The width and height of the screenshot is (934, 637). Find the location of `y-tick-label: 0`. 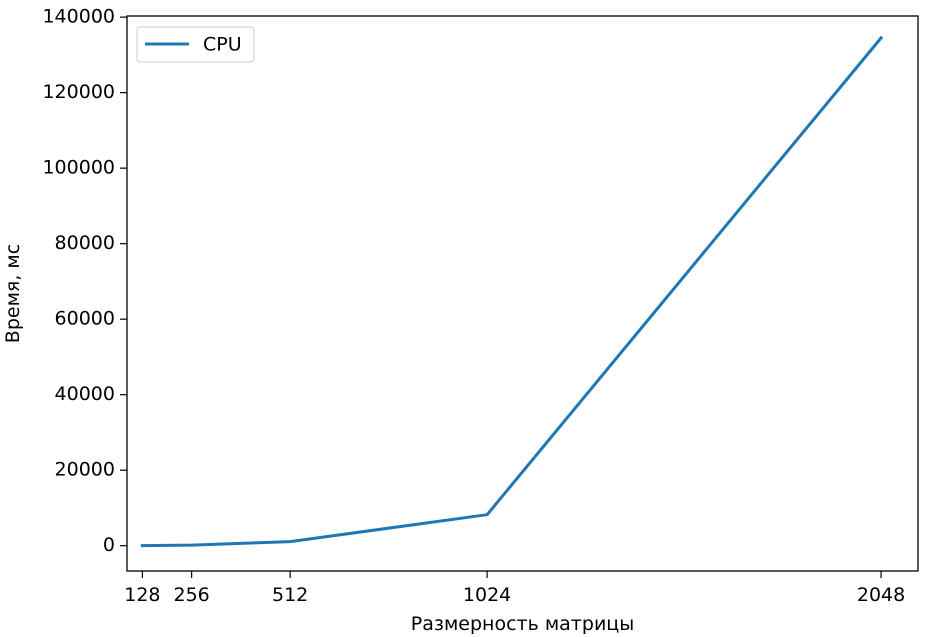

y-tick-label: 0 is located at coordinates (109, 545).